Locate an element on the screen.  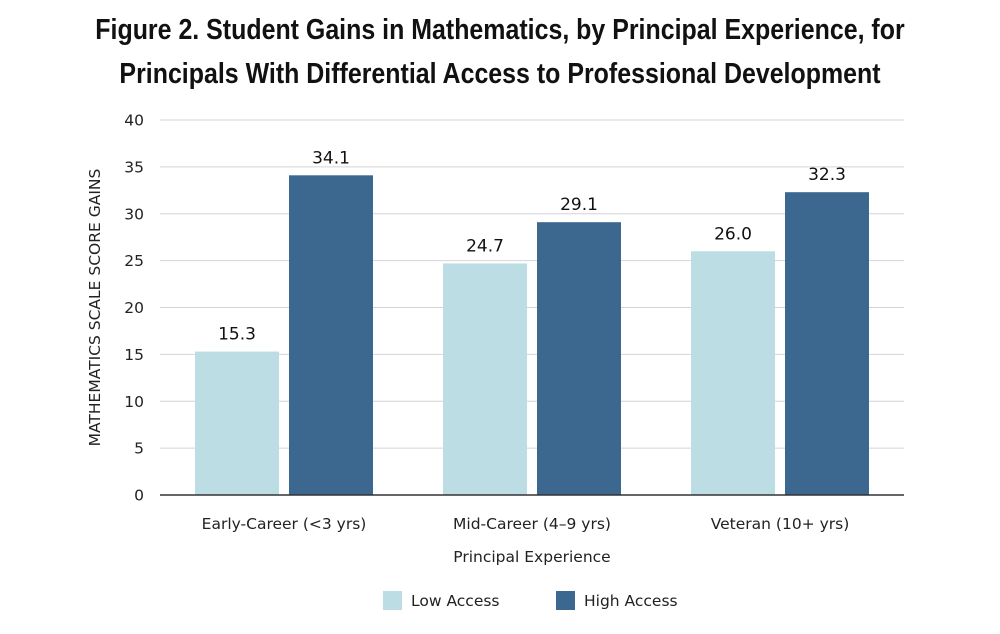
x-tick-label: Veteran (10+ yrs) is located at coordinates (780, 524).